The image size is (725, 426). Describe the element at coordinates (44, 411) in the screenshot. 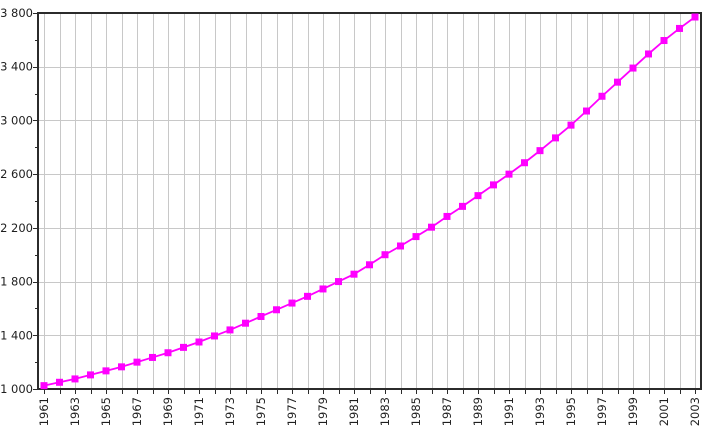

I see `x-tick-label: 1961` at that location.